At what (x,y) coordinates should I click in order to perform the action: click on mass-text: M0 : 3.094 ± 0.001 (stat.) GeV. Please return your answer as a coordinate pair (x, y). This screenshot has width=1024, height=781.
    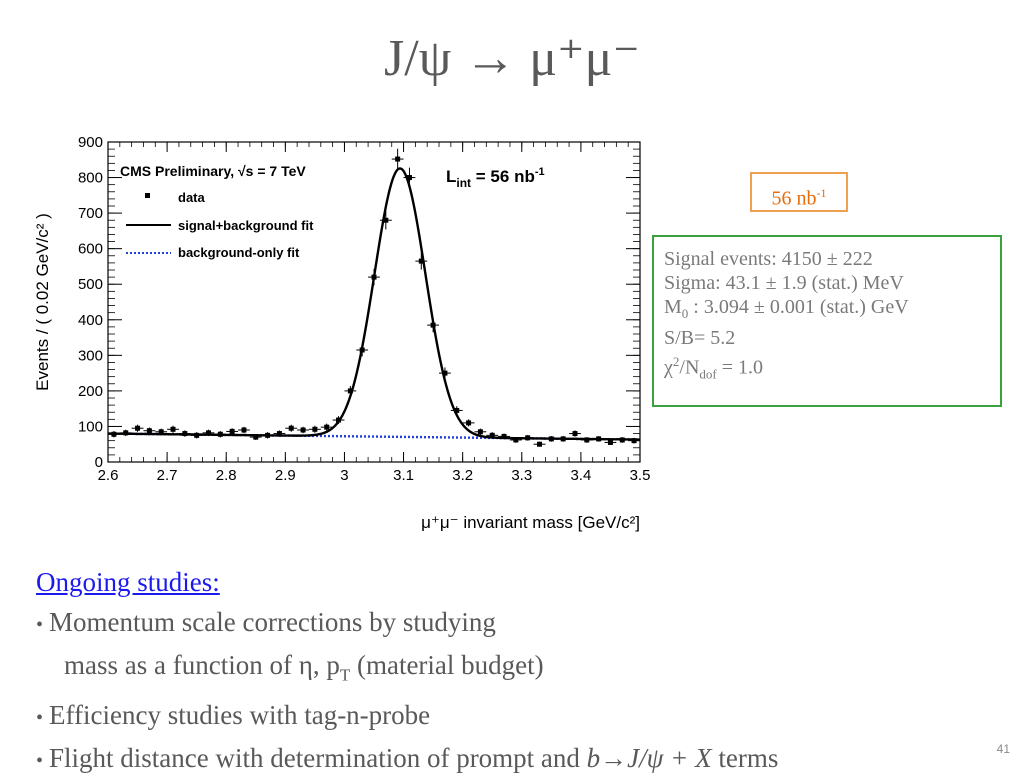
    Looking at the image, I should click on (786, 308).